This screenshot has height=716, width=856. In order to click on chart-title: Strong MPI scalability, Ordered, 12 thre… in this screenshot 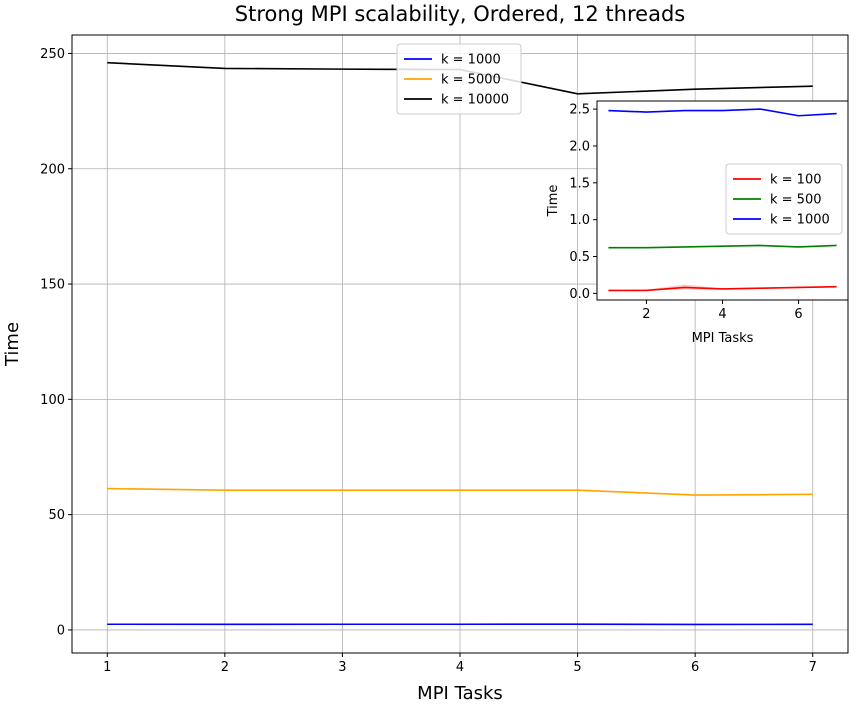, I will do `click(460, 14)`.